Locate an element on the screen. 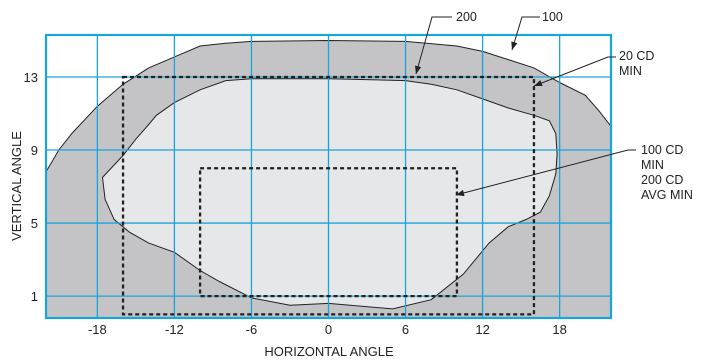 Image resolution: width=707 pixels, height=360 pixels. leader-100cd is located at coordinates (545, 172).